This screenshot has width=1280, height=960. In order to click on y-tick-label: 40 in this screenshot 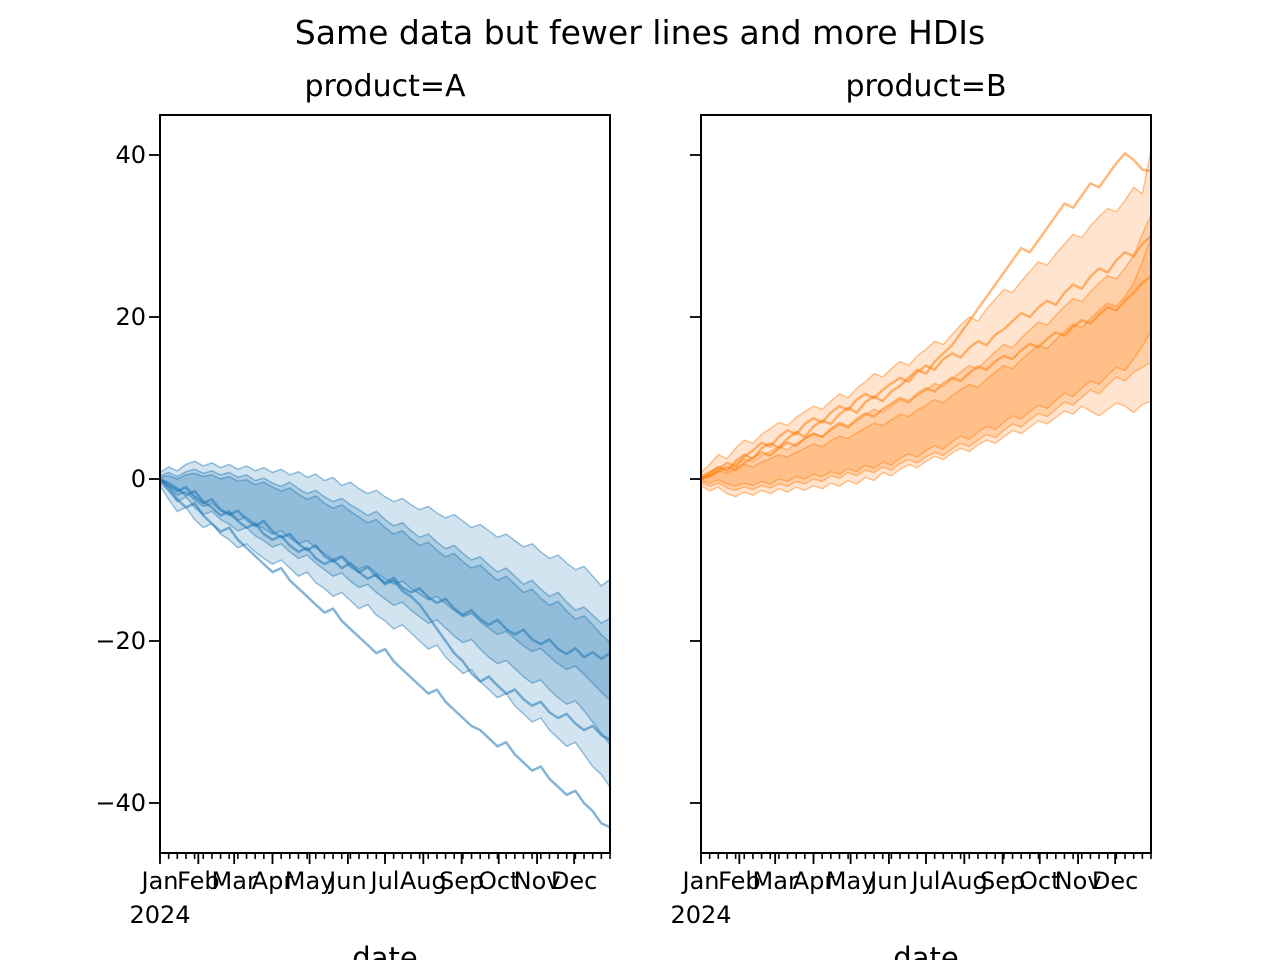, I will do `click(130, 155)`.